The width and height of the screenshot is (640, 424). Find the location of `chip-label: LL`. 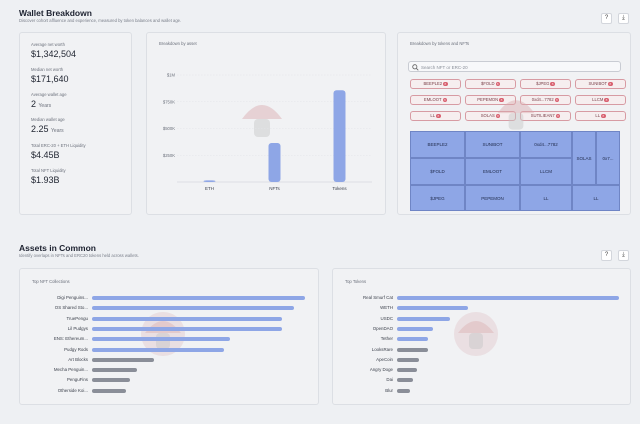

chip-label: LL is located at coordinates (598, 115).